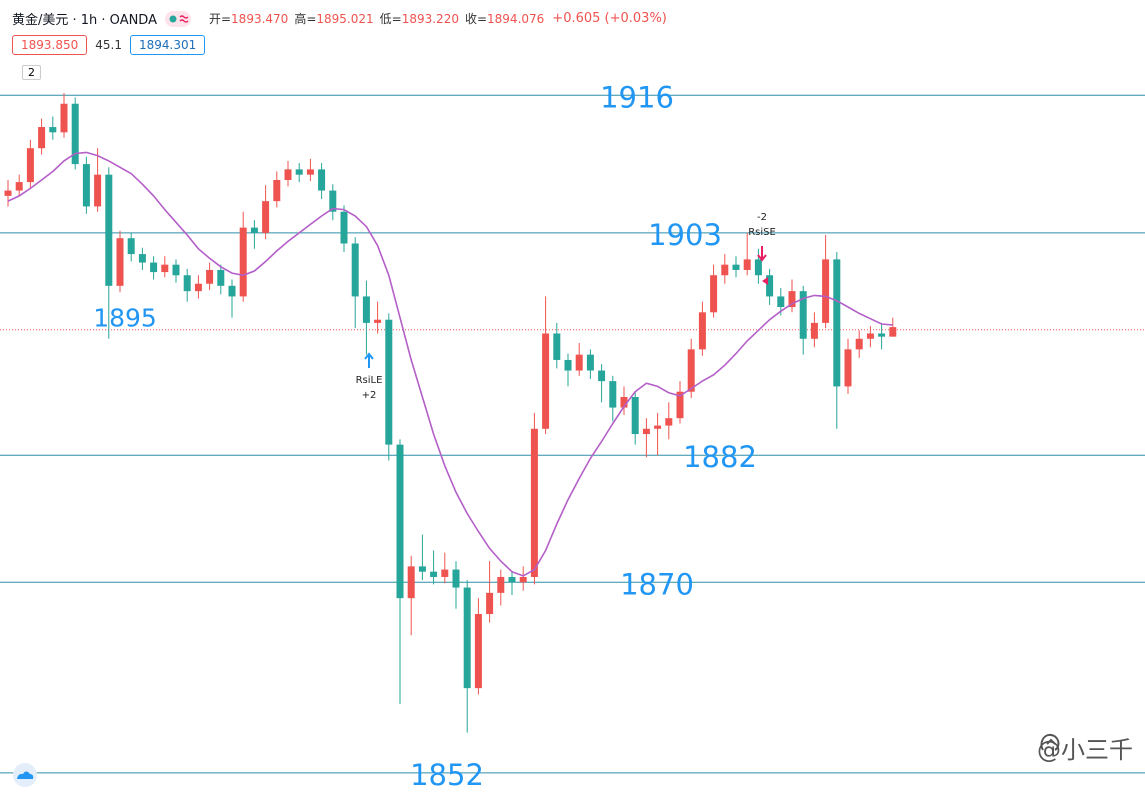 This screenshot has width=1145, height=794. I want to click on ohlc-value: 1895.021, so click(345, 19).